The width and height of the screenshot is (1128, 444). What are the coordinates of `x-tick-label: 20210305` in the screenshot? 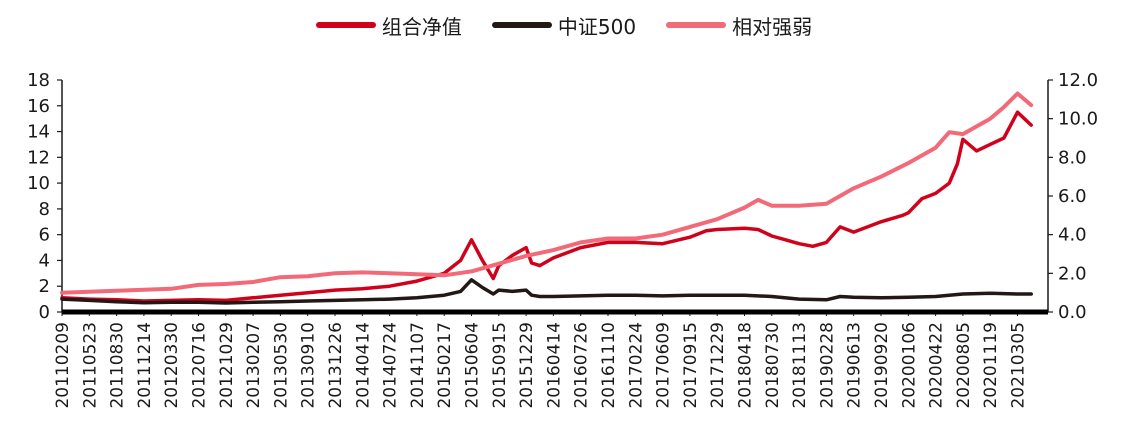 It's located at (1019, 365).